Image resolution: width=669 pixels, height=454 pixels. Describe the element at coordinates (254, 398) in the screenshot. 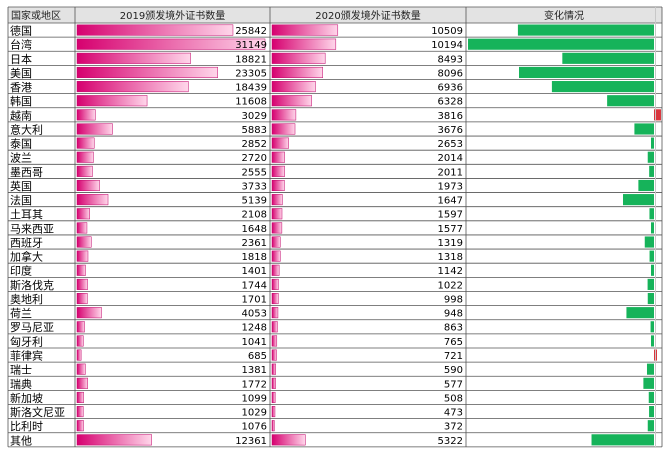

I see `value-2019: 1099` at that location.